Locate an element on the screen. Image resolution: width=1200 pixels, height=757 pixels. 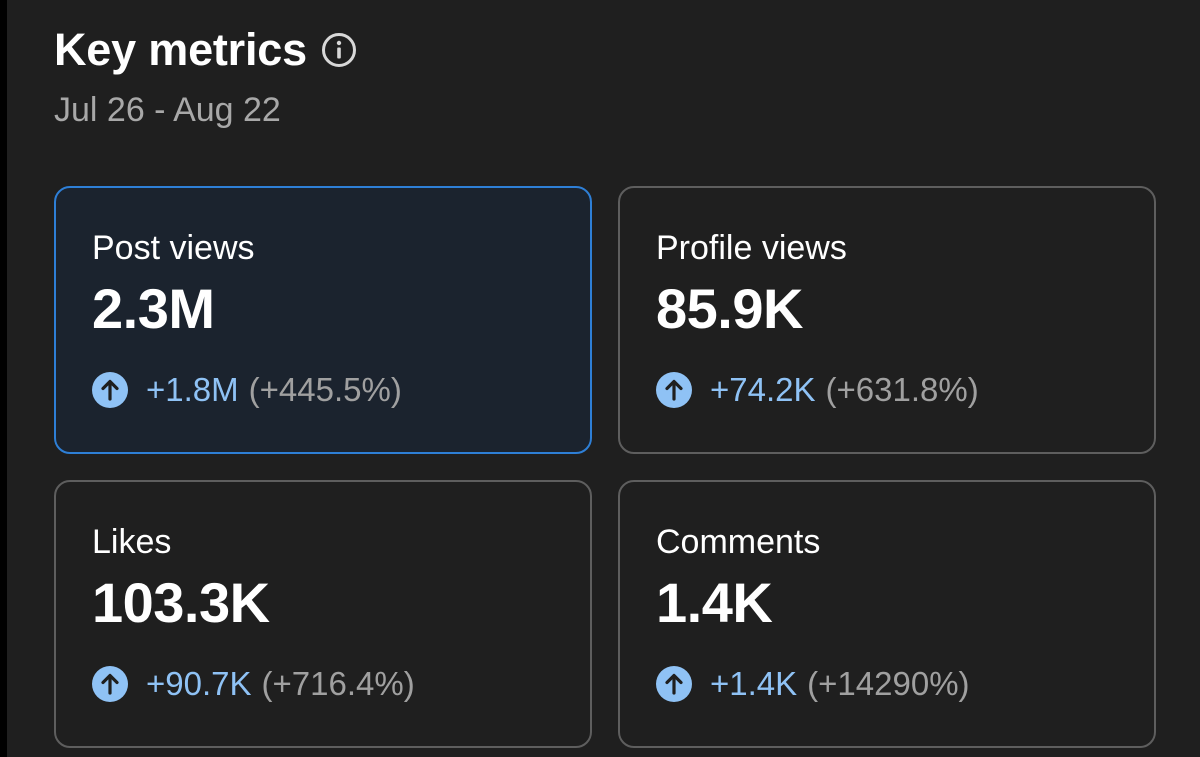
metric-label: Profile views is located at coordinates (751, 248).